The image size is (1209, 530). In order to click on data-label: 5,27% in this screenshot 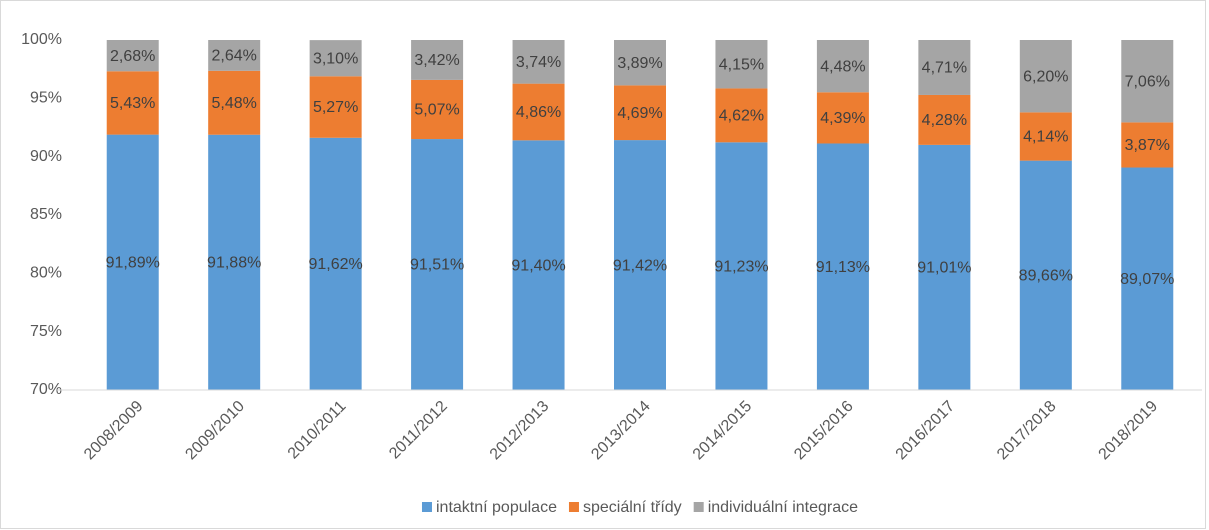, I will do `click(335, 107)`.